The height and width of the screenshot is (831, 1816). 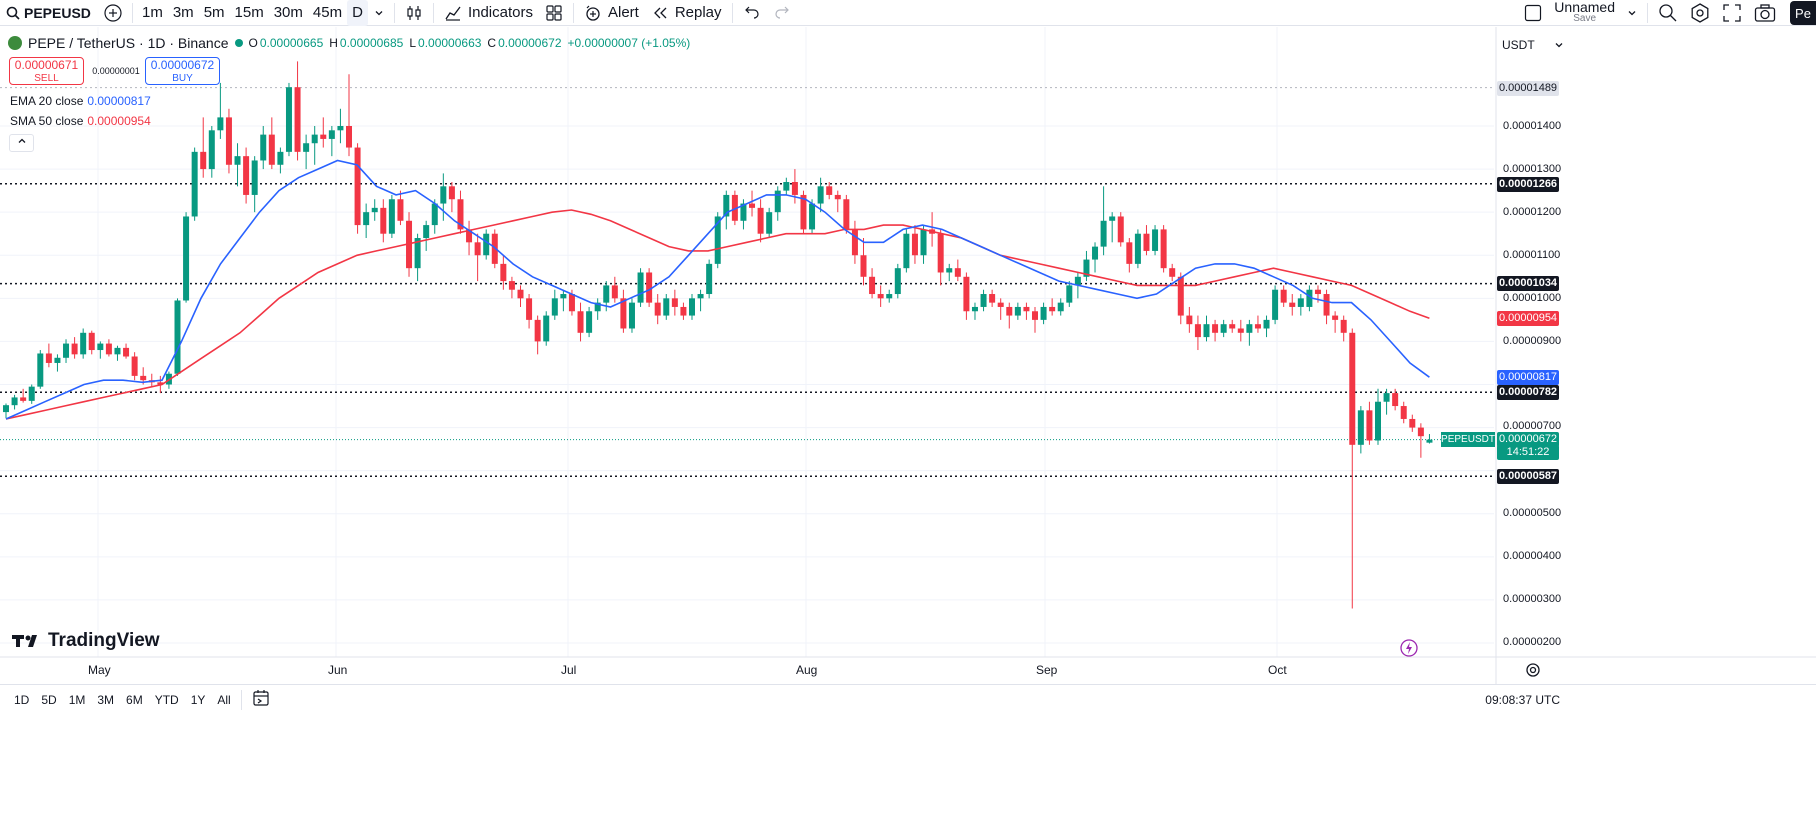 What do you see at coordinates (1532, 341) in the screenshot?
I see `price-tick: 0.00000900` at bounding box center [1532, 341].